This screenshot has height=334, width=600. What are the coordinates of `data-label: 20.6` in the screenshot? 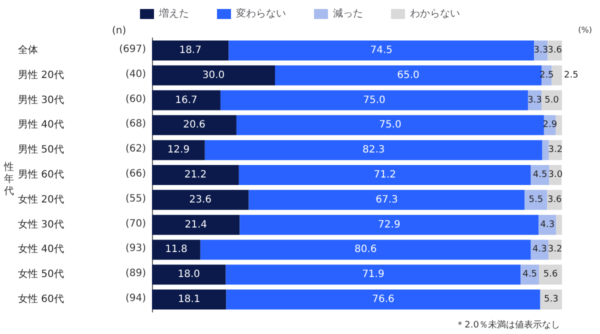 It's located at (194, 125).